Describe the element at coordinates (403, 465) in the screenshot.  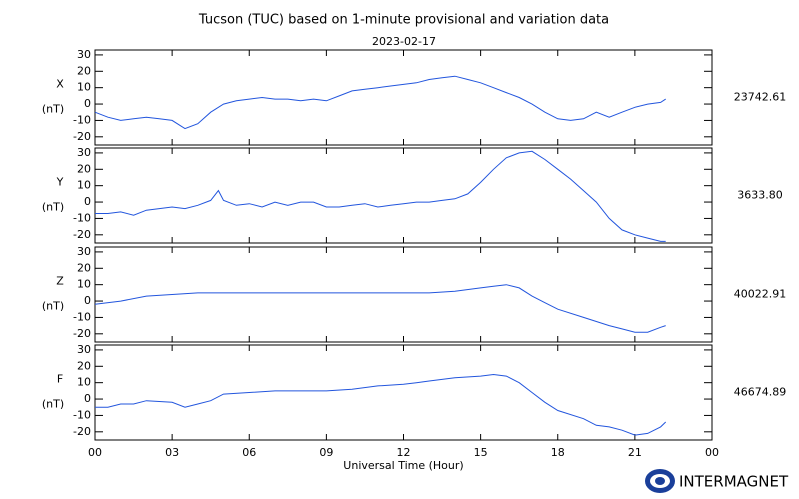
I see `x-axis-label: Universal Time (Hour)` at that location.